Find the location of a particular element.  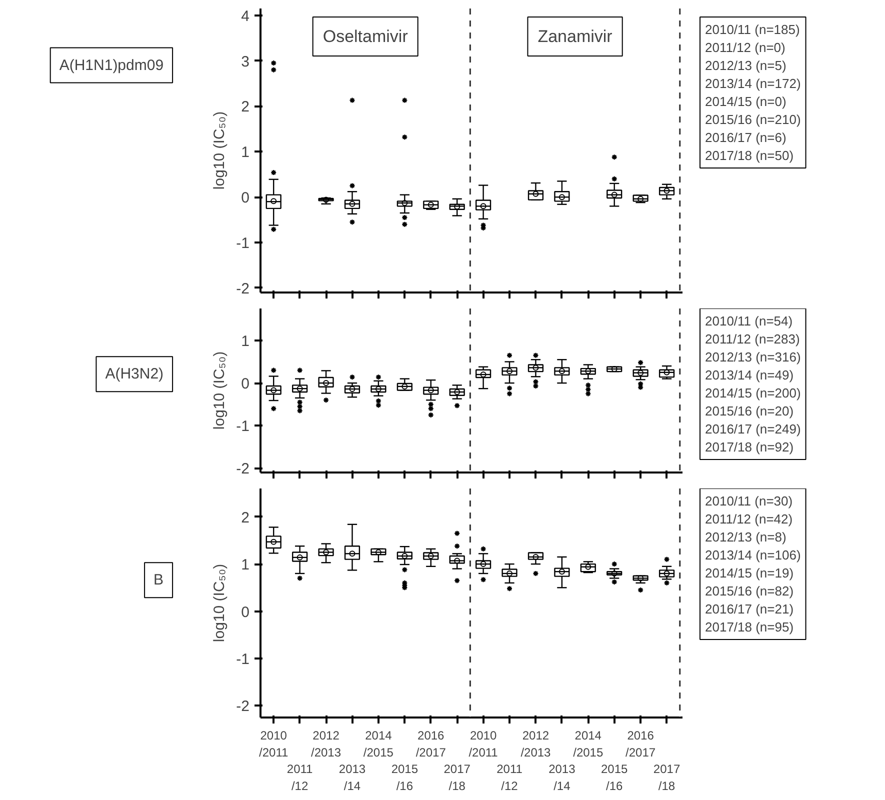

annotation: Zanamivir is located at coordinates (575, 36).